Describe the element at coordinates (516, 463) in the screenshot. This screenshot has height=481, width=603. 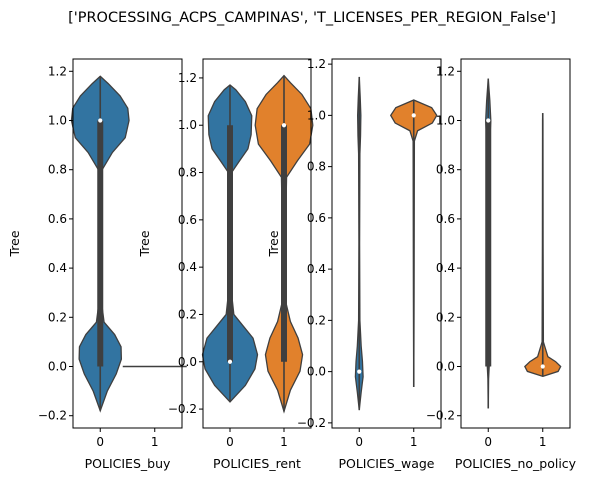
I see `x-axis-label: POLICIES_no_policy` at that location.